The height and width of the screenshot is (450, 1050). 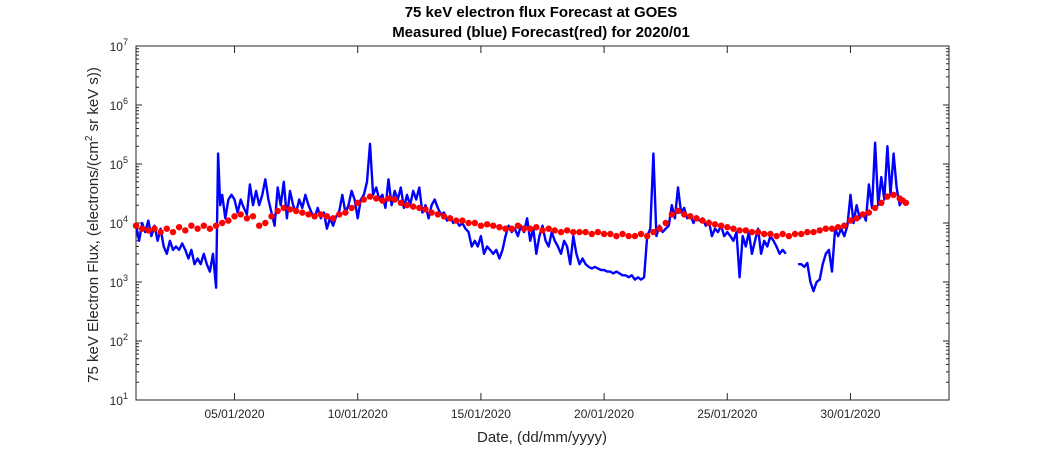 What do you see at coordinates (119, 281) in the screenshot?
I see `y-tick-label: 10³` at bounding box center [119, 281].